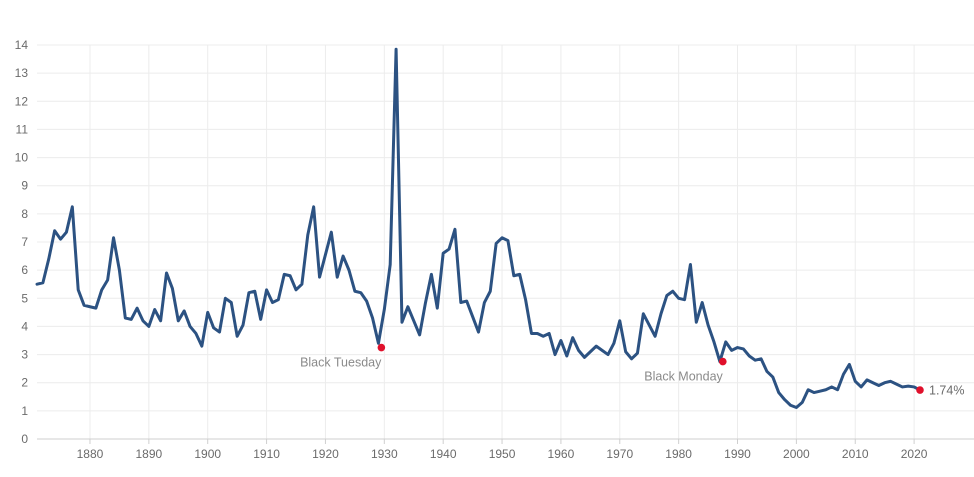 The height and width of the screenshot is (477, 974). Describe the element at coordinates (946, 391) in the screenshot. I see `last-value-label: 1.74%` at that location.